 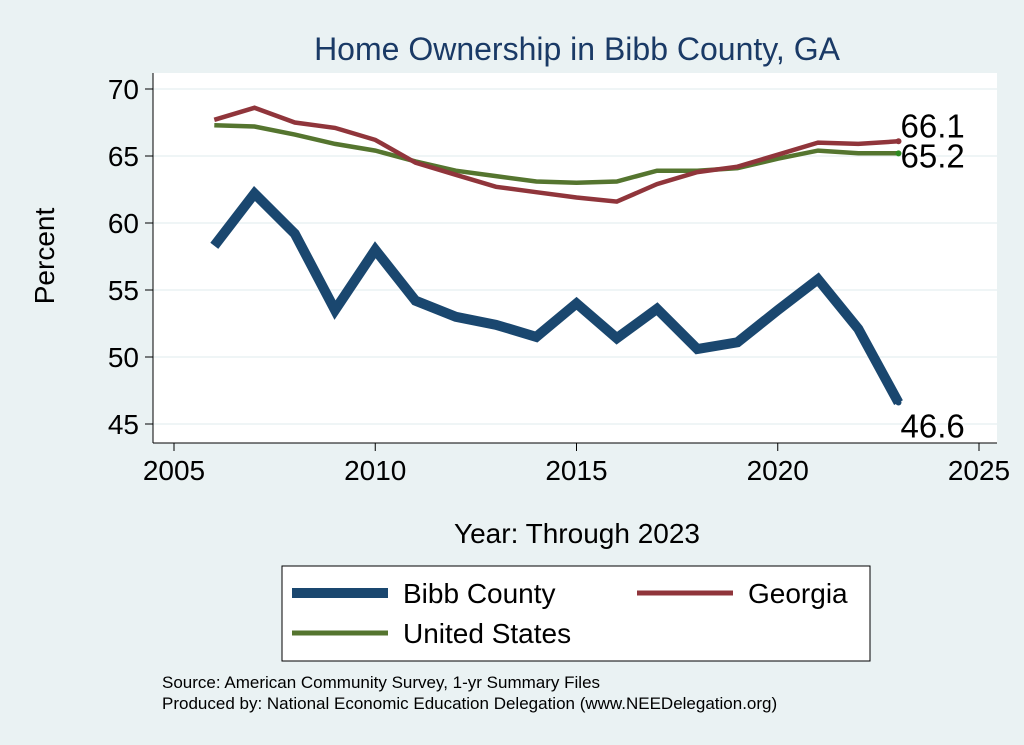 I want to click on legend: Bibb County Georgia United States, so click(x=576, y=613).